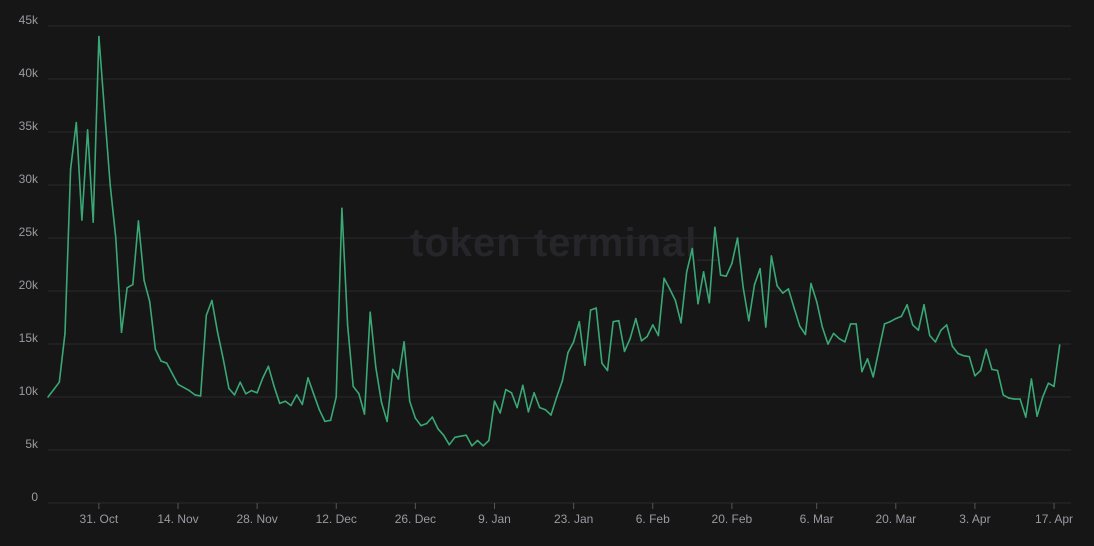  I want to click on y-tick-label: 15k, so click(29, 338).